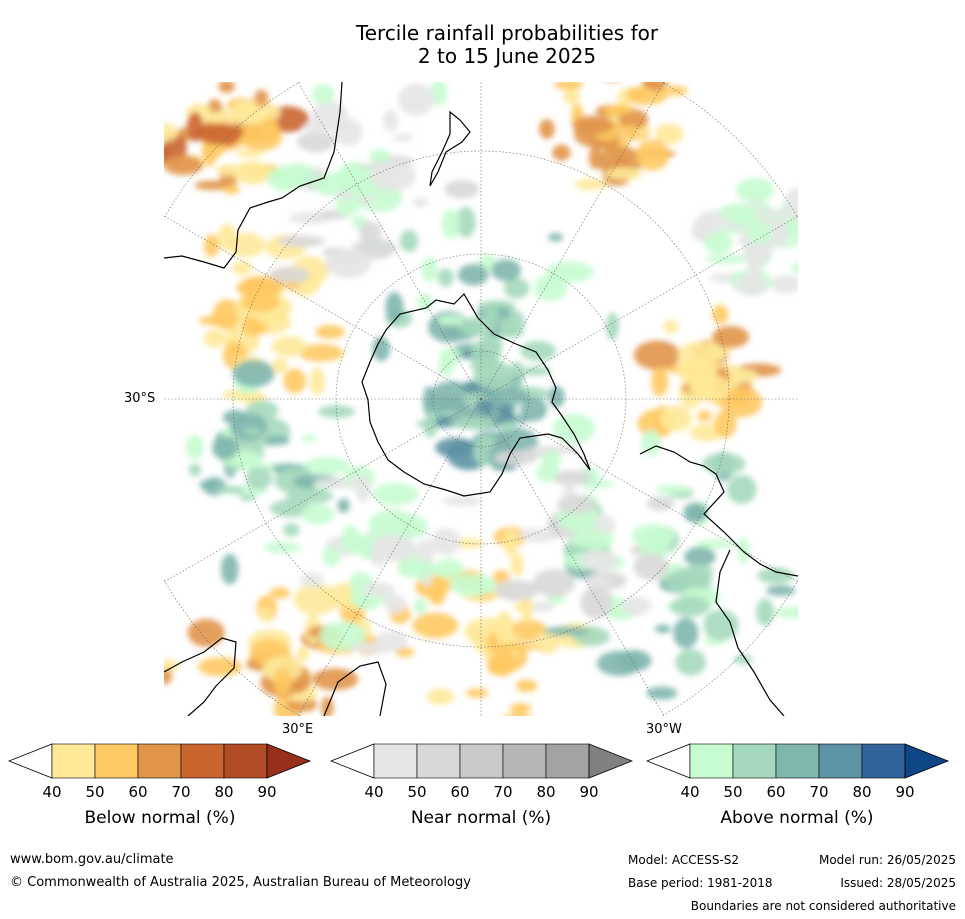 The width and height of the screenshot is (965, 919). I want to click on colorbar-tick-label: 80, so click(546, 792).